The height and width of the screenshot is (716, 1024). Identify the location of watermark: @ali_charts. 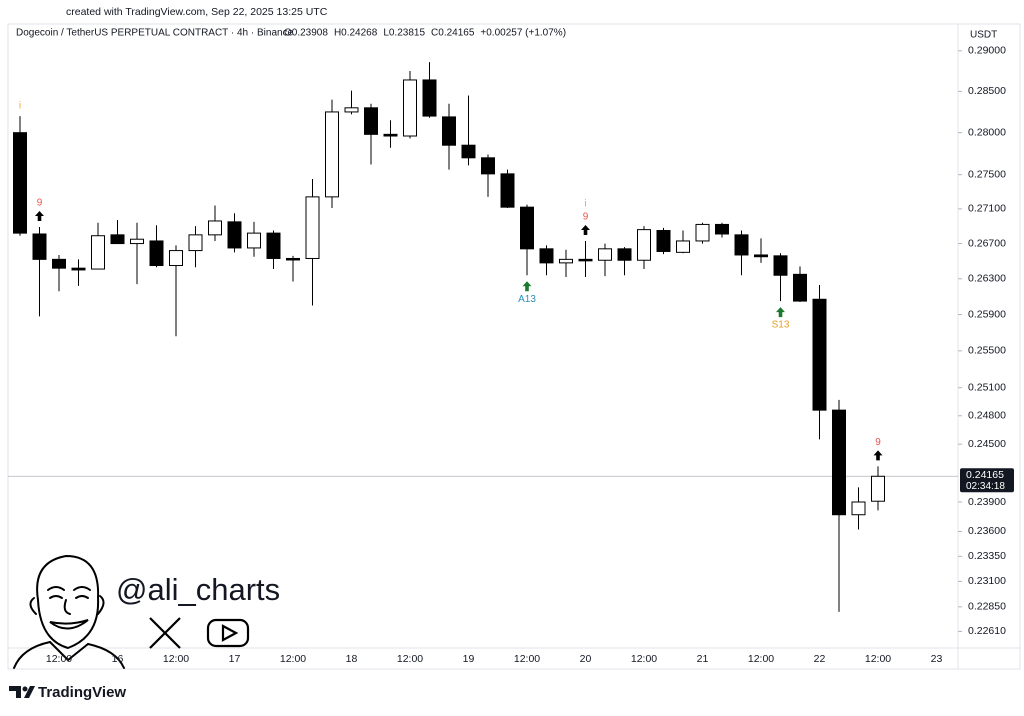
(198, 589).